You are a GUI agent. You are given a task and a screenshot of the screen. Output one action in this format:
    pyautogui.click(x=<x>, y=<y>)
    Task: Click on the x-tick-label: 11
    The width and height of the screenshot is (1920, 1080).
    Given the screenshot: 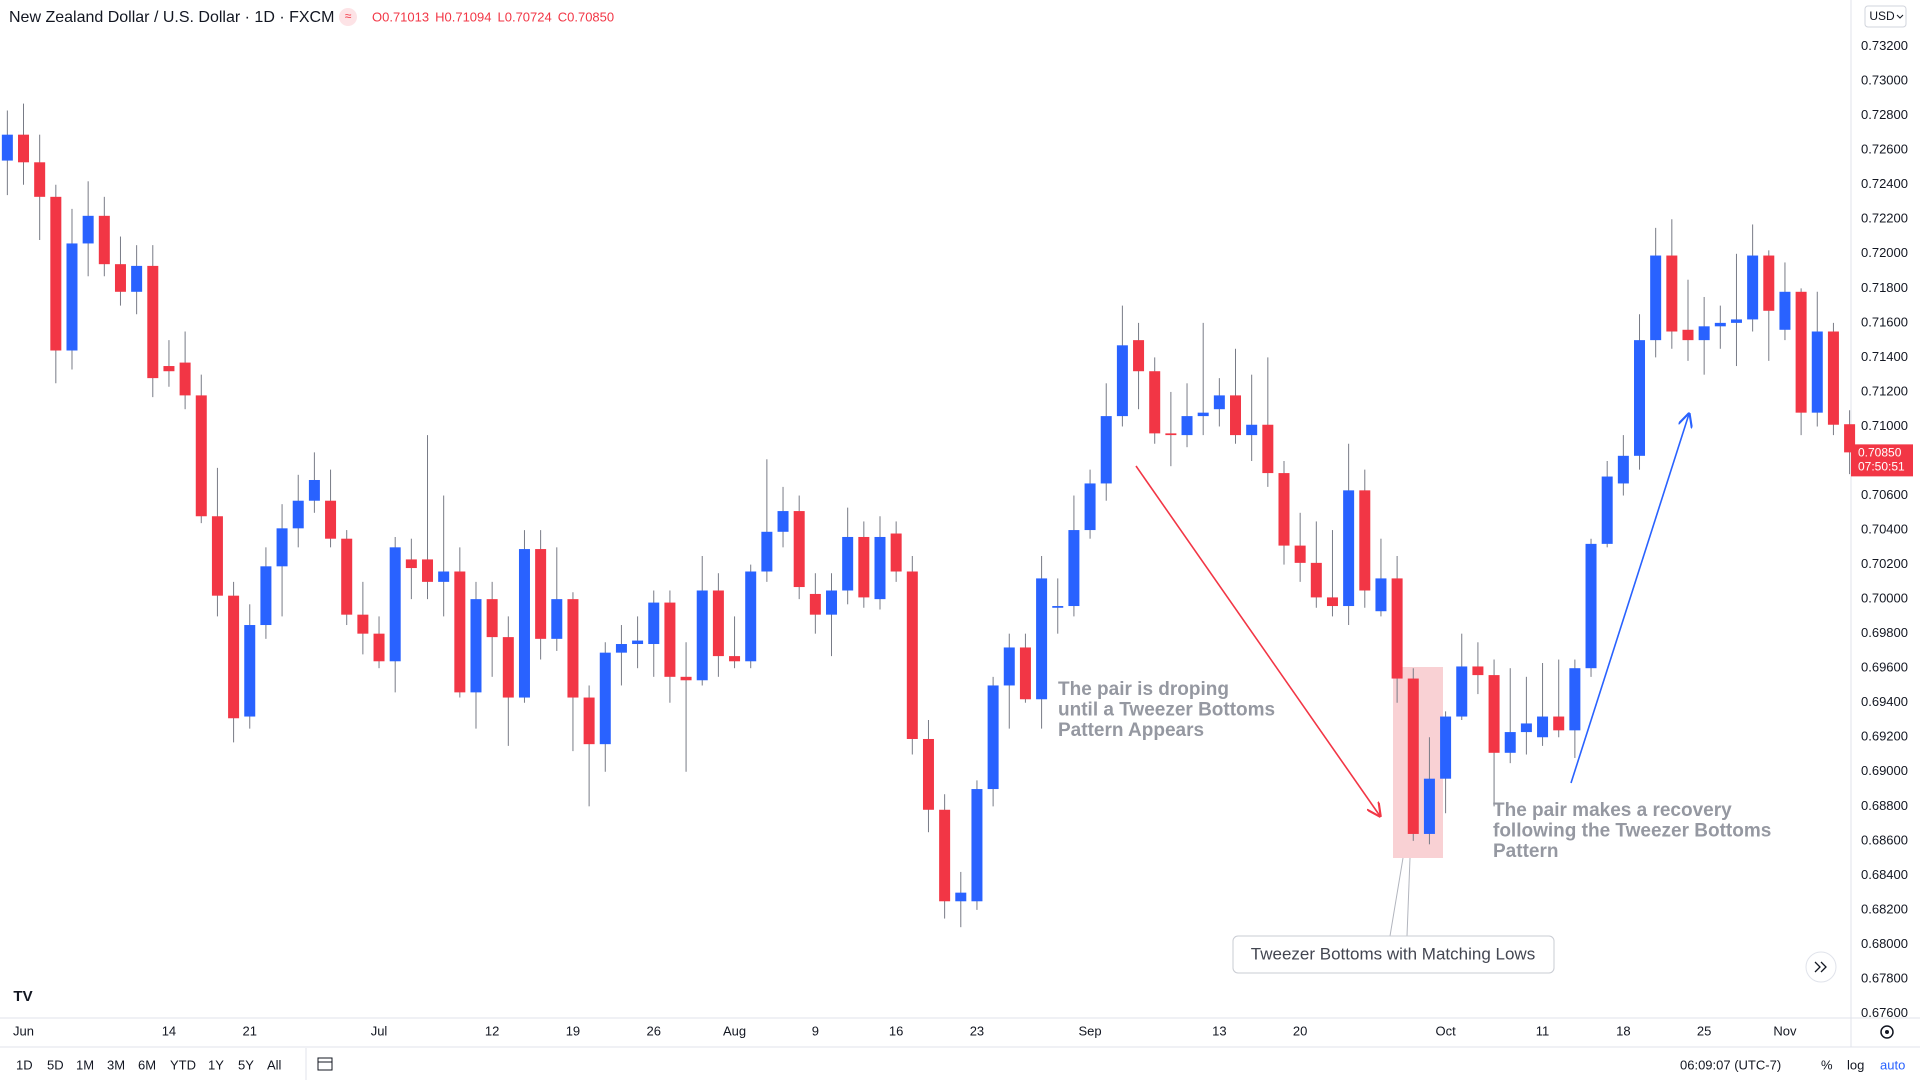 What is the action you would take?
    pyautogui.click(x=1543, y=1030)
    